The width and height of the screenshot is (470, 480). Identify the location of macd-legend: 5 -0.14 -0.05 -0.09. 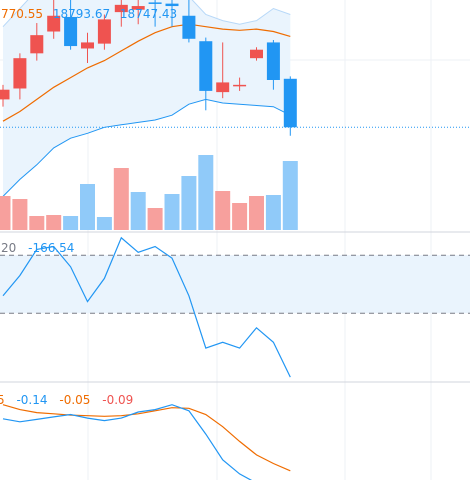
(66, 400).